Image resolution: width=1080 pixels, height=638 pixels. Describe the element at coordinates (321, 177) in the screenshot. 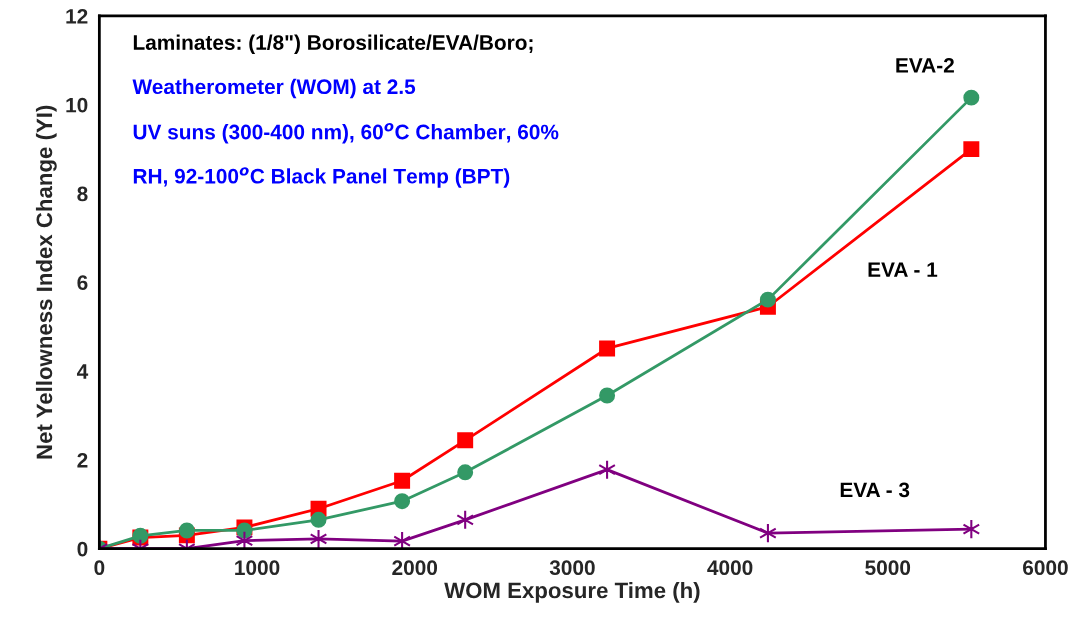

I see `annotation: RH, 92-100$^{o}$C Black Panel Temp (BPT)` at that location.